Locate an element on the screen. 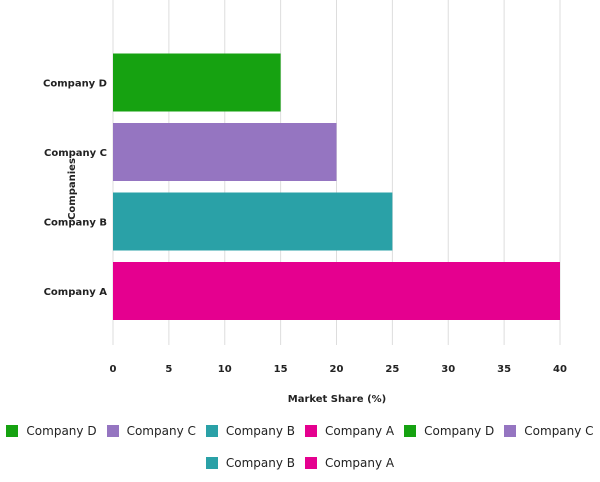 The image size is (600, 482). x-tick-label: 5 is located at coordinates (168, 369).